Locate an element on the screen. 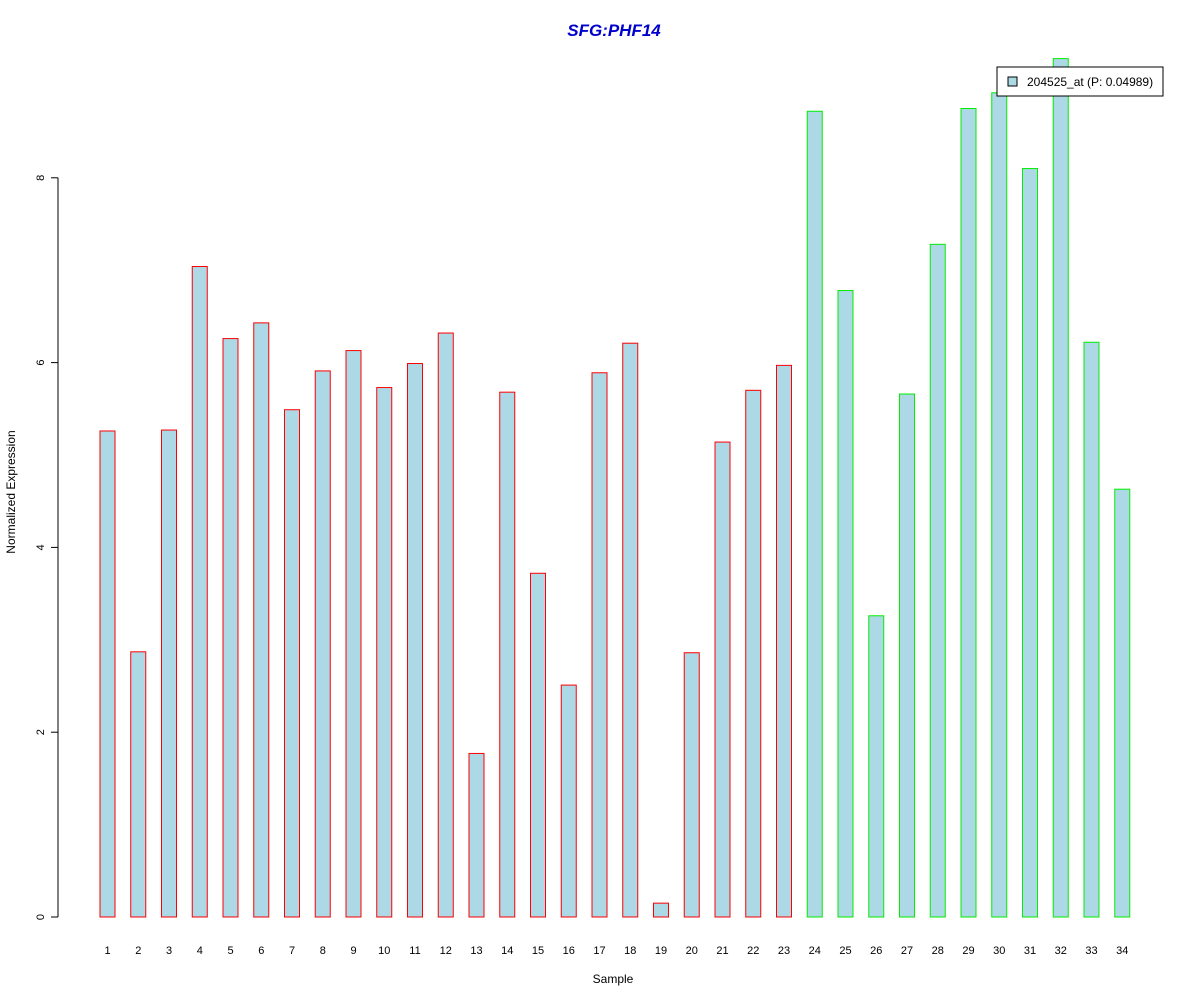  x-tick-label: 15 is located at coordinates (538, 951).